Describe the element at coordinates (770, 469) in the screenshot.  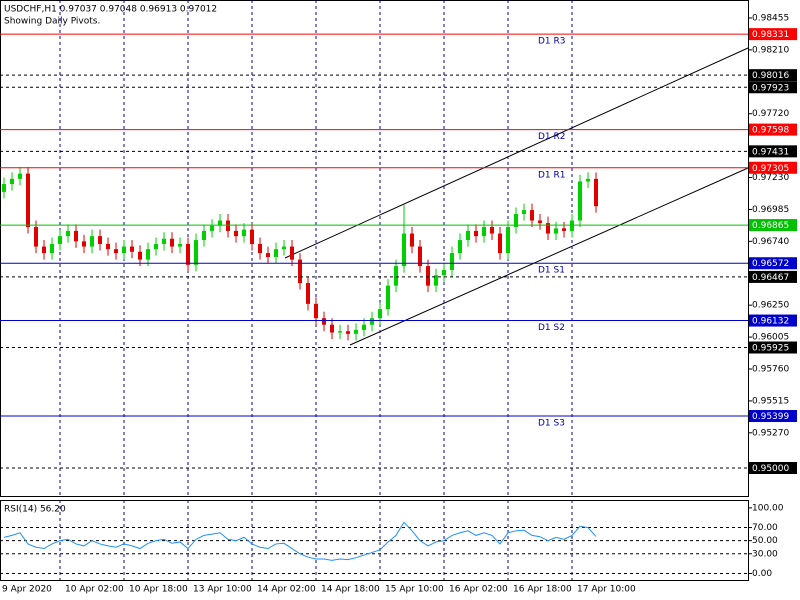
I see `level-label: 0.95000` at that location.